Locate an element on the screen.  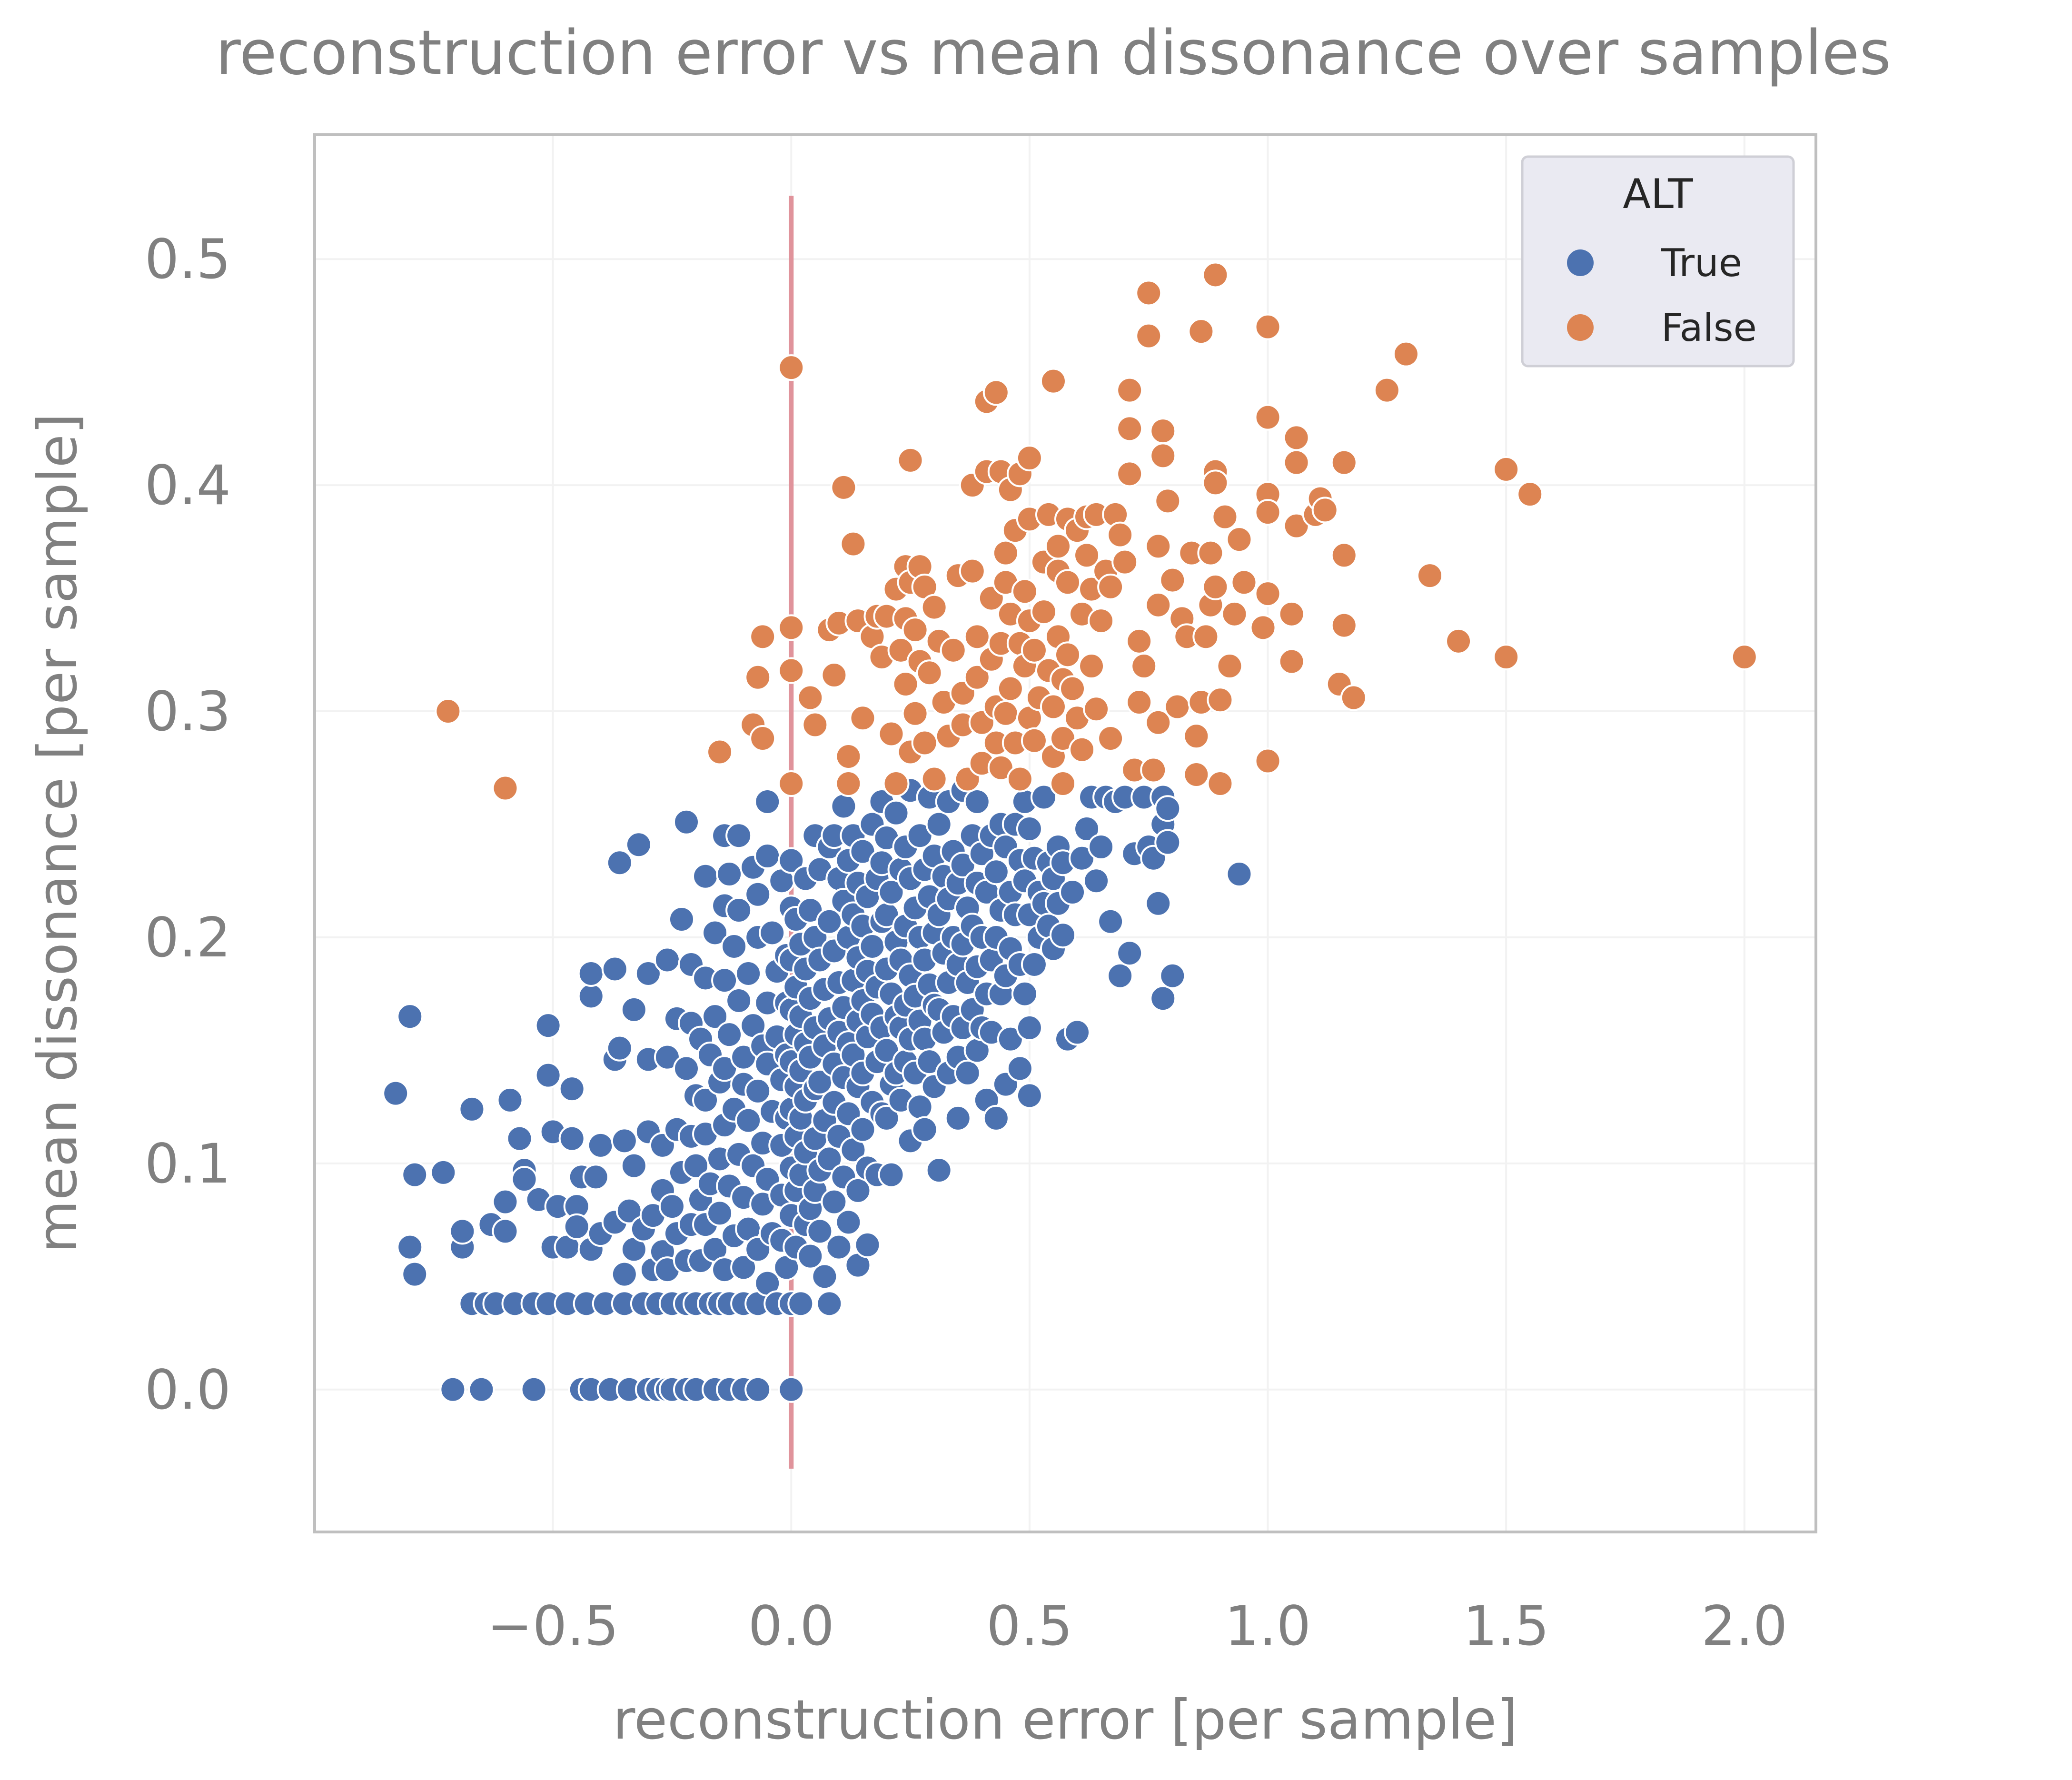
x-tick-label: 1.0 is located at coordinates (1268, 1626).